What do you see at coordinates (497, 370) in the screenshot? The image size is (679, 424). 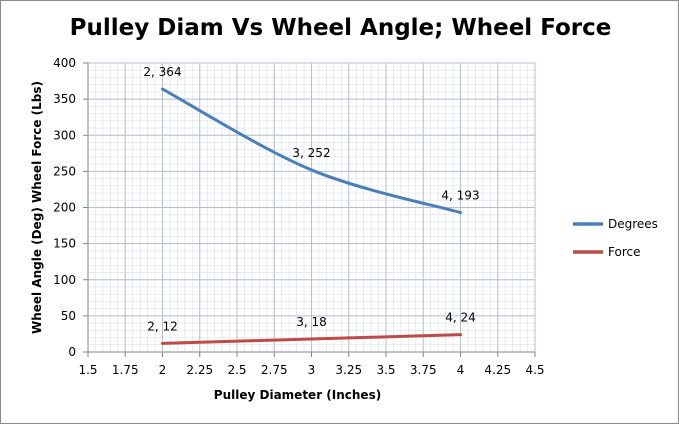 I see `x-tick-label: 4.25` at bounding box center [497, 370].